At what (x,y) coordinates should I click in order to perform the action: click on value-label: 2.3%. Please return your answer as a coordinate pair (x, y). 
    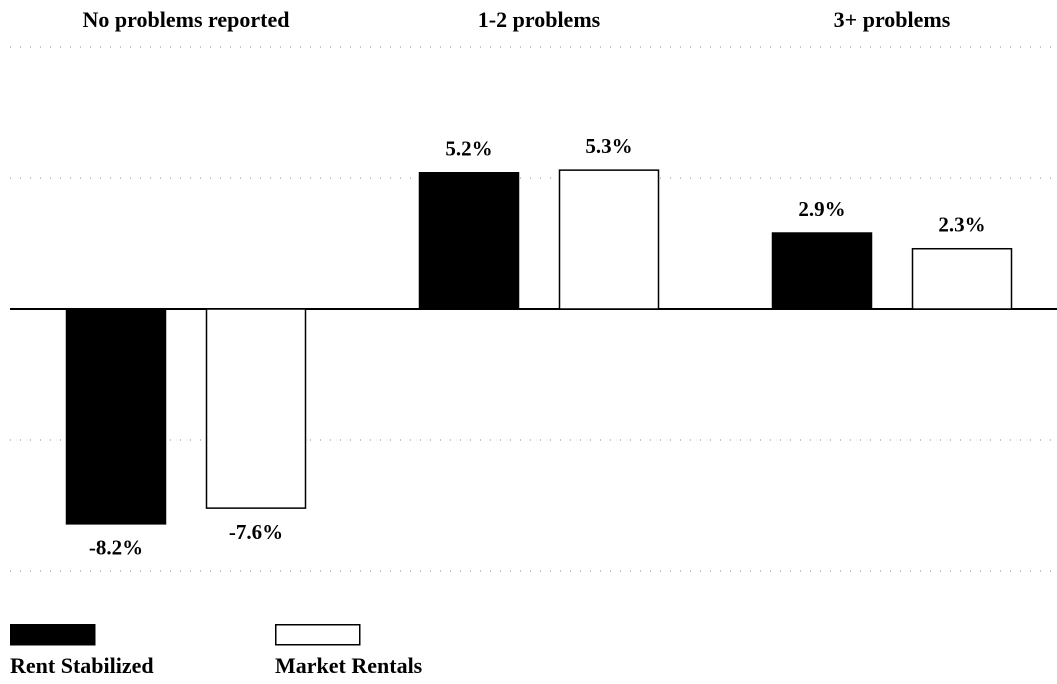
    Looking at the image, I should click on (961, 225).